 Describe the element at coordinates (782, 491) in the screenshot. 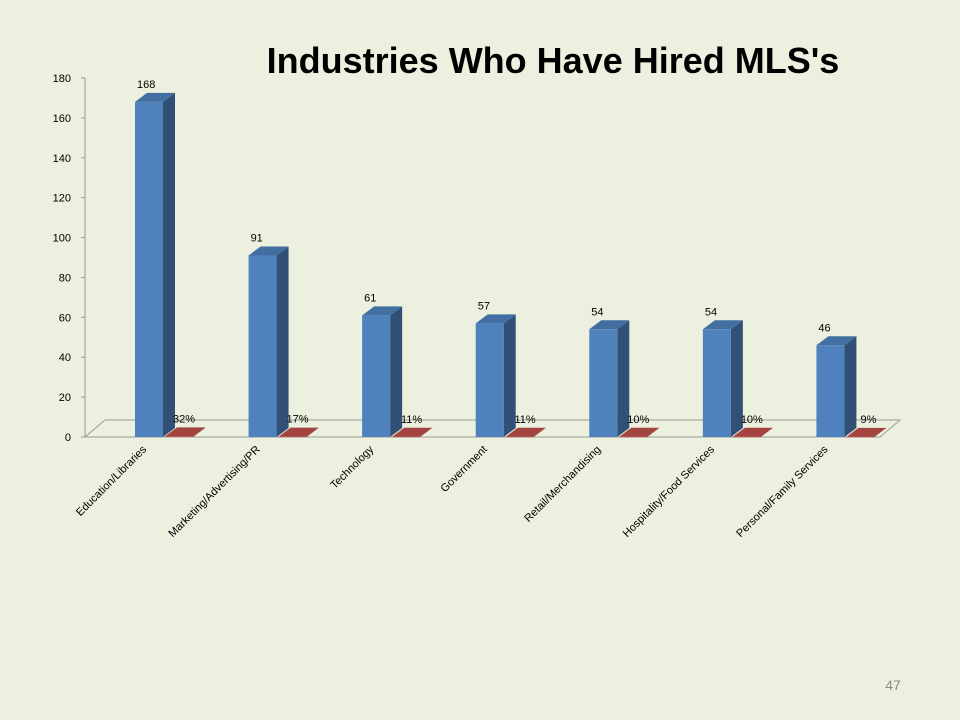

I see `x-tick-label: Personal/Family Services` at that location.